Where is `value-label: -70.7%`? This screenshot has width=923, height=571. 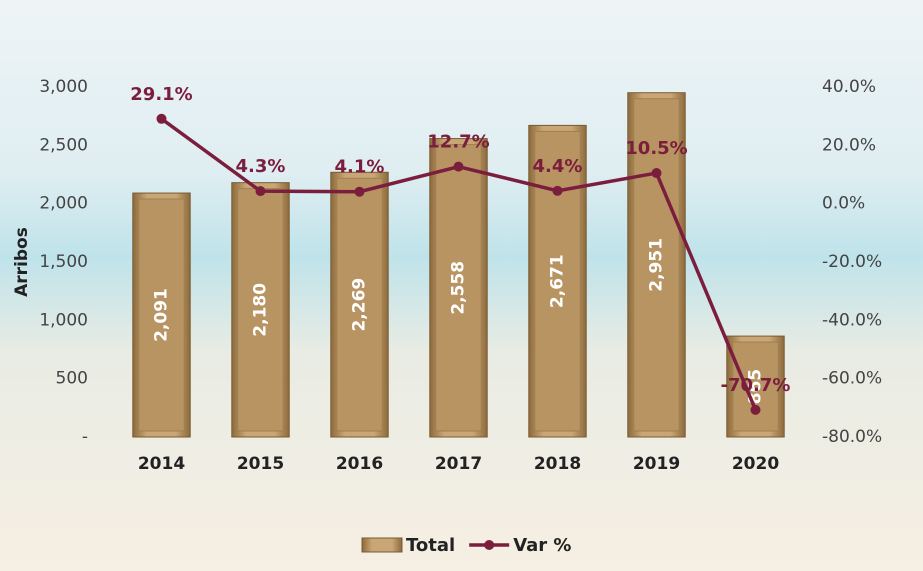
value-label: -70.7% is located at coordinates (756, 385).